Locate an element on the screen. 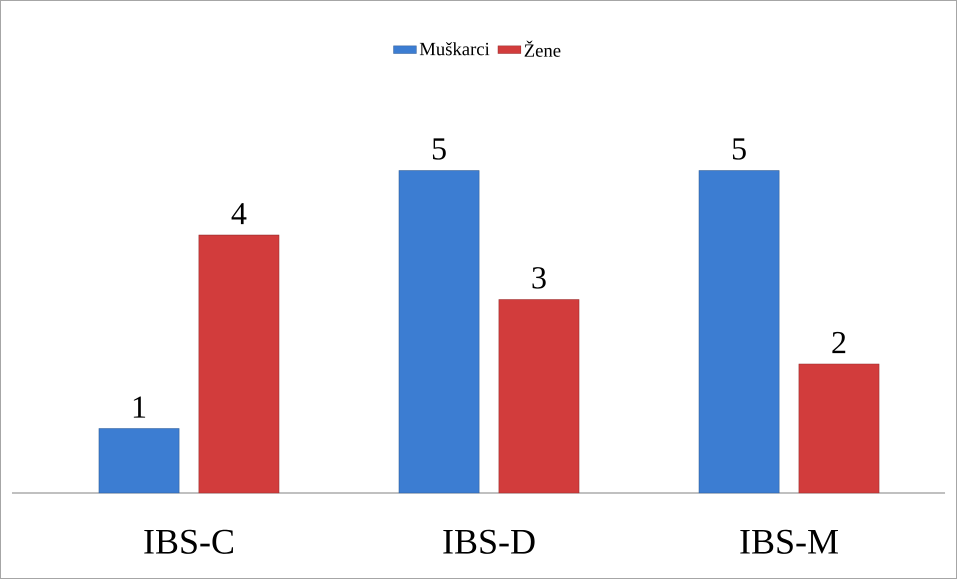  x-tick-label: IBS-D is located at coordinates (489, 542).